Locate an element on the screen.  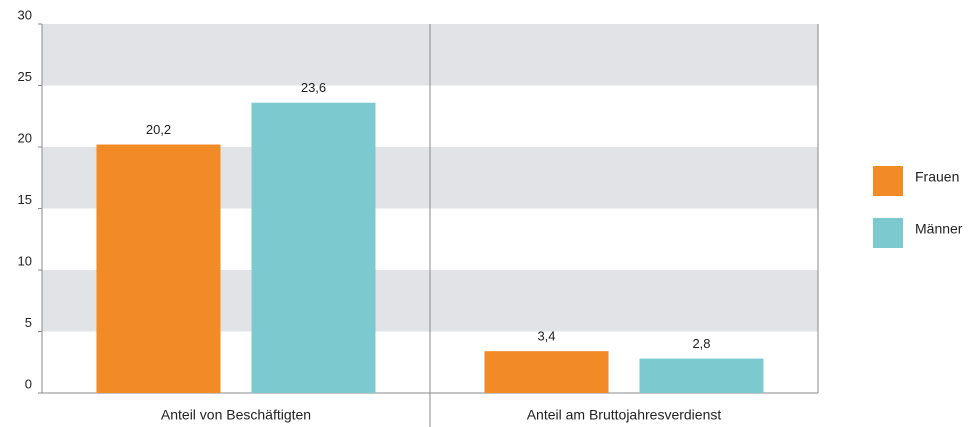
x-tick-label: Anteil am Bruttojahresverdienst is located at coordinates (624, 415).